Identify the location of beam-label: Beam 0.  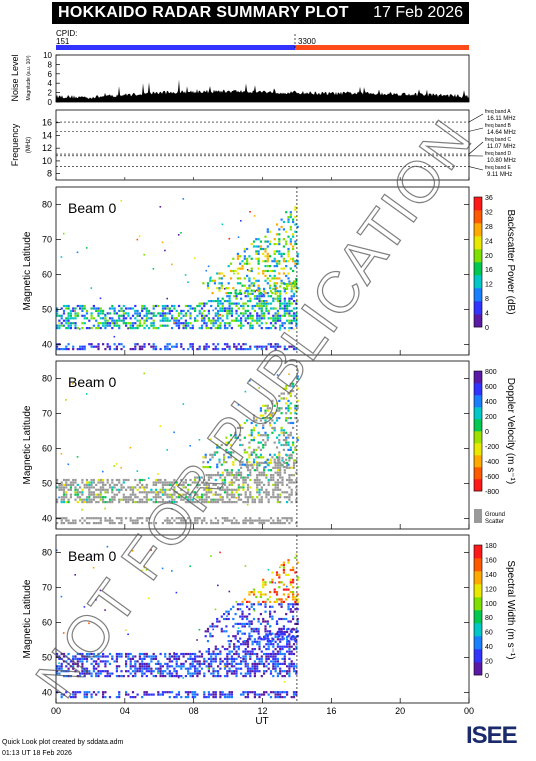
(92, 556).